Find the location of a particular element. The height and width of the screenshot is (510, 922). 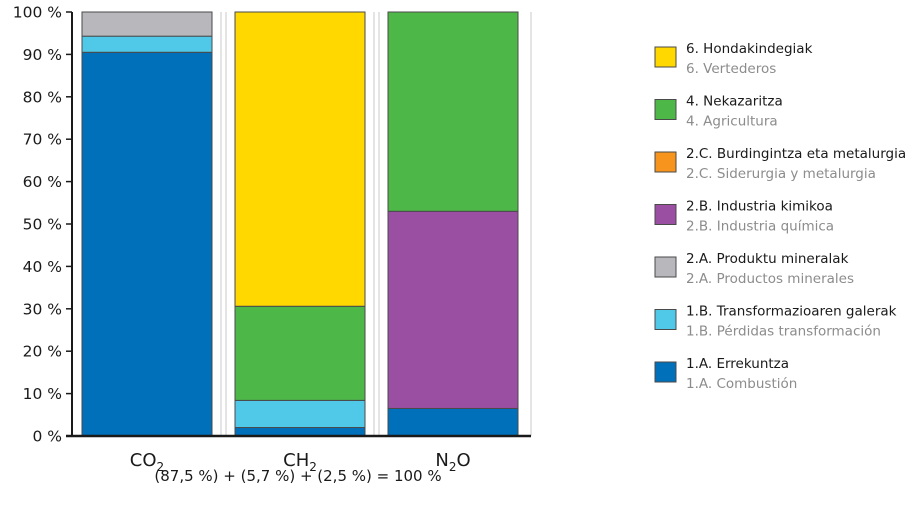

y-tick-label-60: 60 % is located at coordinates (42, 182).